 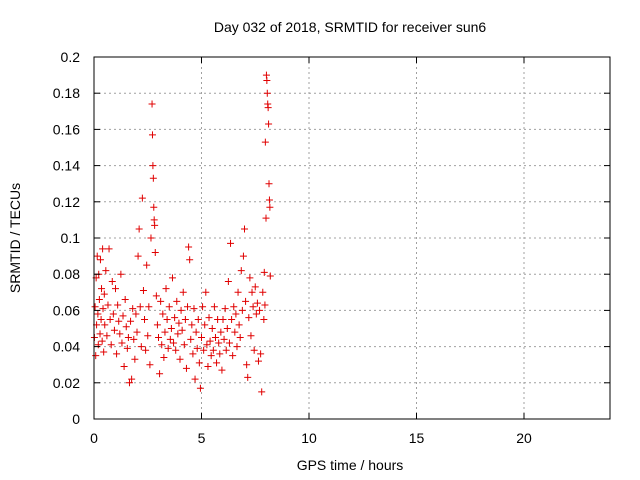 I want to click on y-tick-label: 0, so click(x=76, y=419).